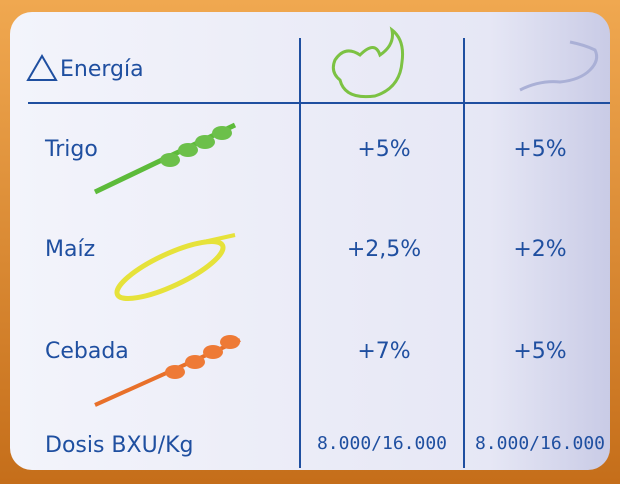 This screenshot has height=484, width=620. I want to click on row-label: Dosis BXU/Kg, so click(119, 445).